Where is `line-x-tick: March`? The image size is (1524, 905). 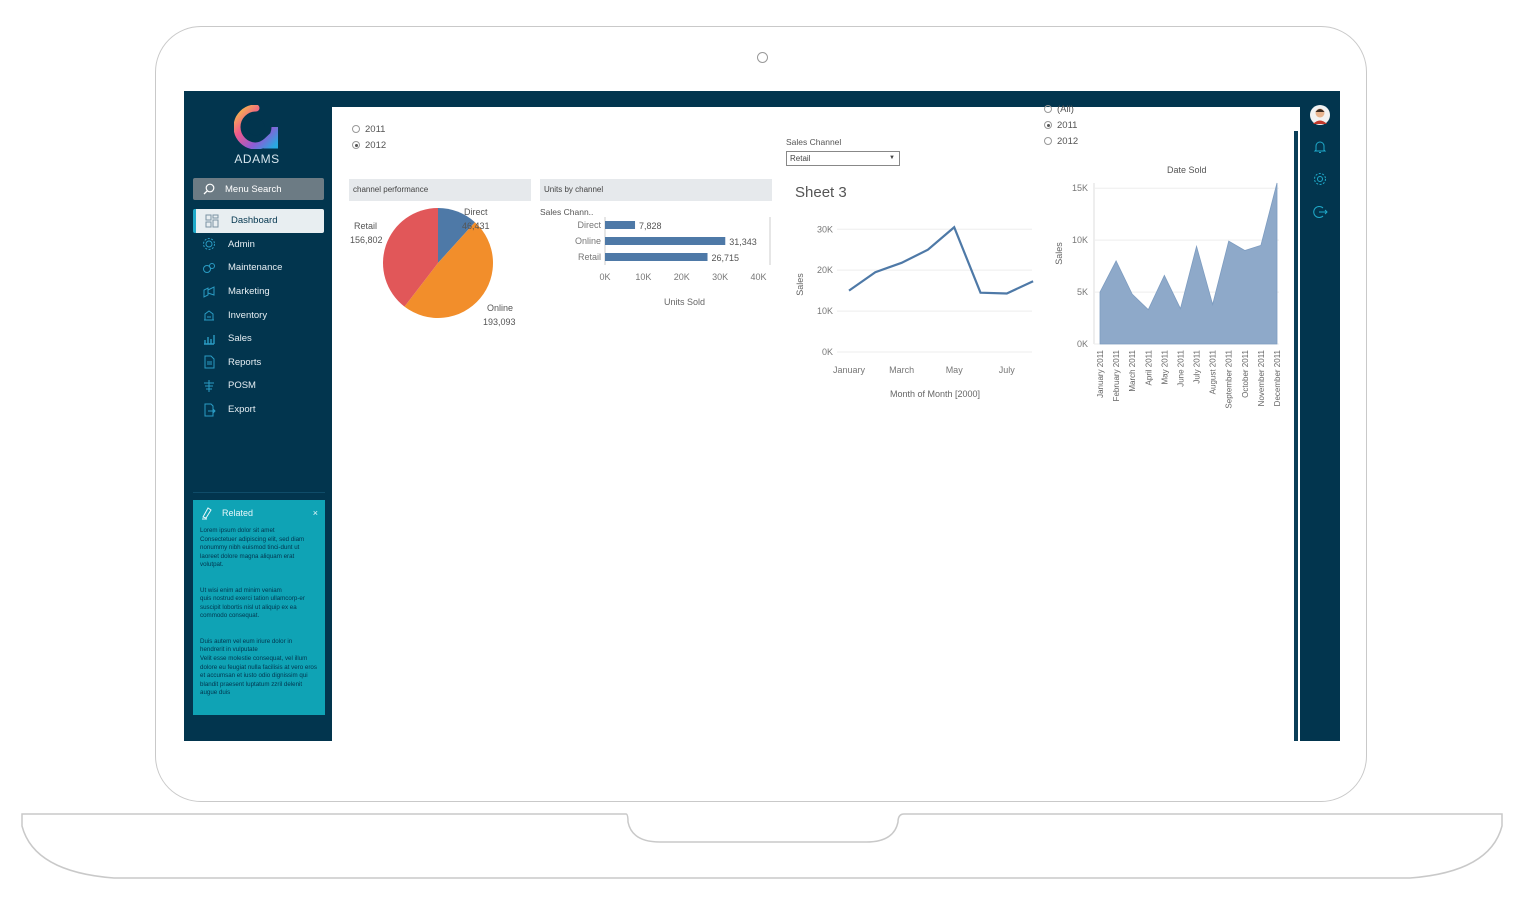
line-x-tick: March is located at coordinates (901, 370).